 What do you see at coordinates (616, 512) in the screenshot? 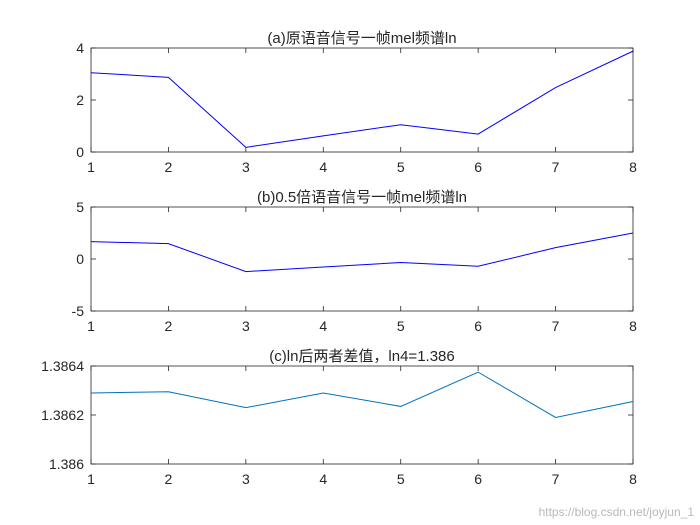
I see `watermark: https://blog.csdn.net/joyjun_1` at bounding box center [616, 512].